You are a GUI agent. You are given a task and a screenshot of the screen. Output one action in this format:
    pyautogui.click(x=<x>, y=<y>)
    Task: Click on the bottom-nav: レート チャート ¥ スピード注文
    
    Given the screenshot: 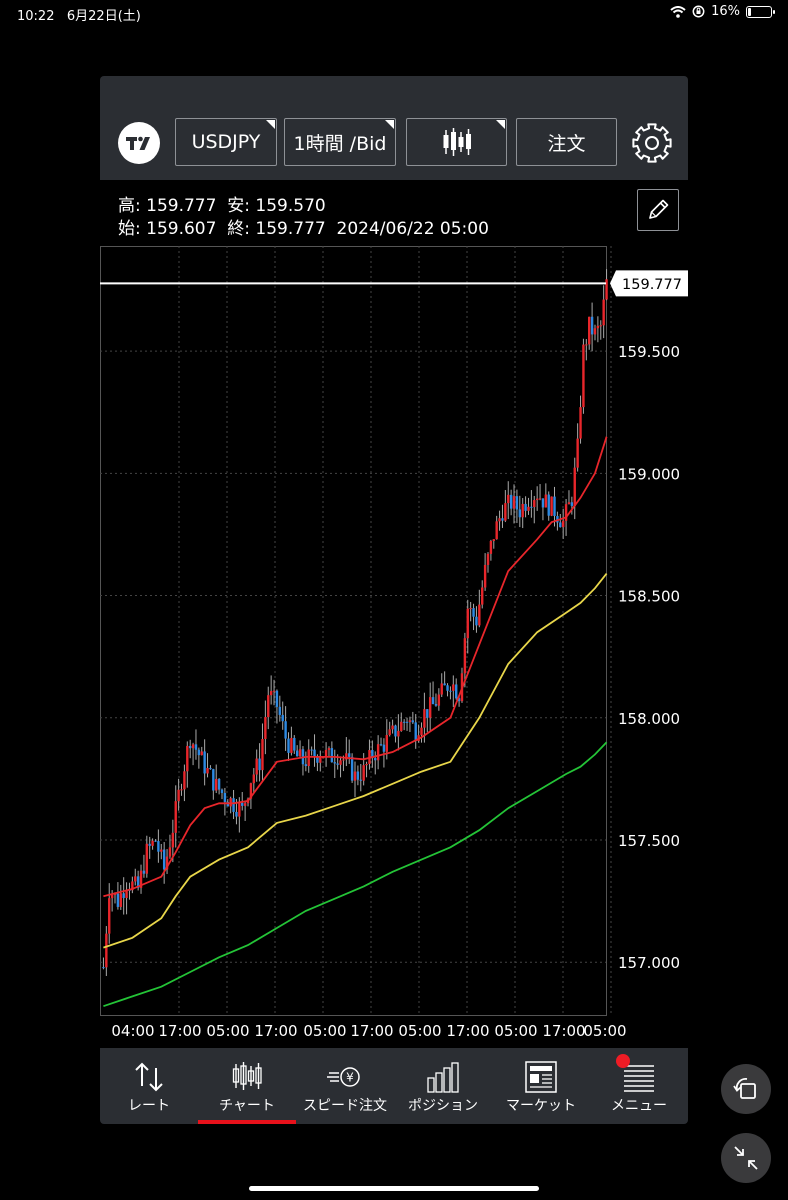 What is the action you would take?
    pyautogui.click(x=394, y=1086)
    